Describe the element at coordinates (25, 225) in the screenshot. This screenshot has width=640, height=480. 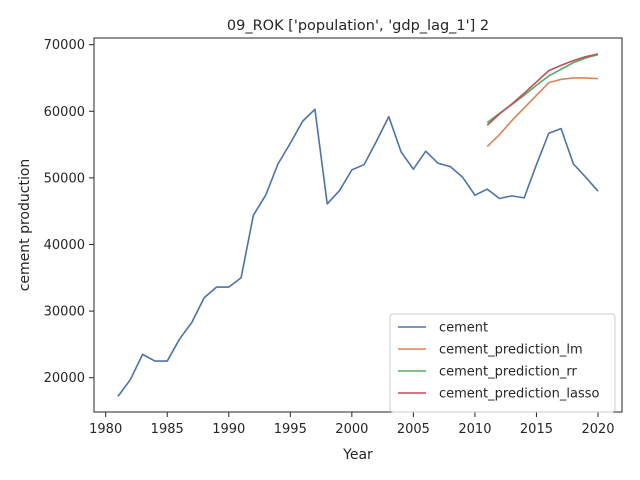
I see `y-axis-label: cement production` at that location.